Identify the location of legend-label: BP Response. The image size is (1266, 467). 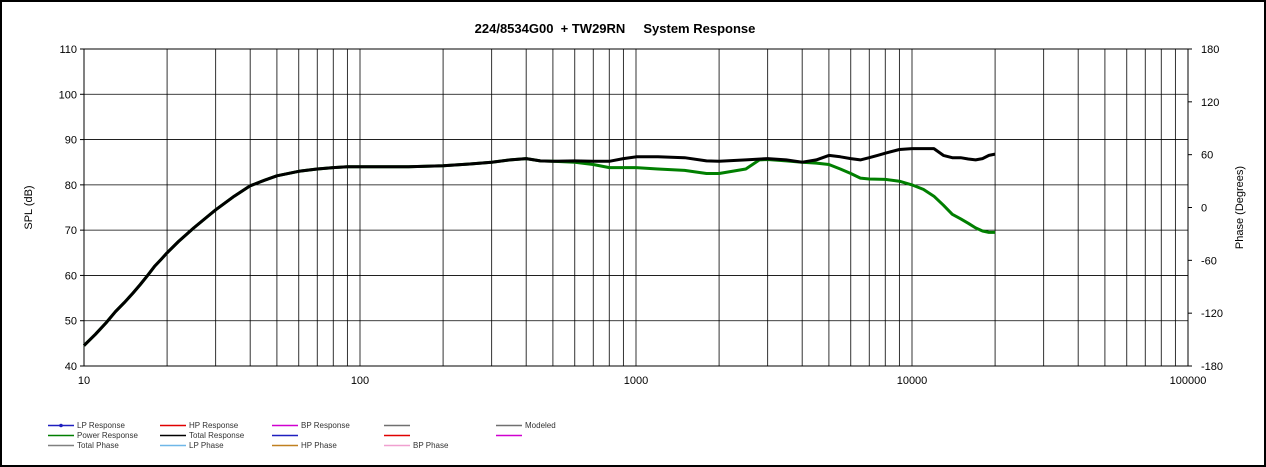
(325, 425).